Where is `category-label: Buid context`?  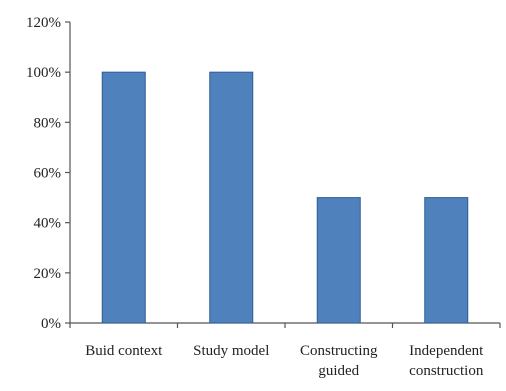
category-label: Buid context is located at coordinates (124, 351).